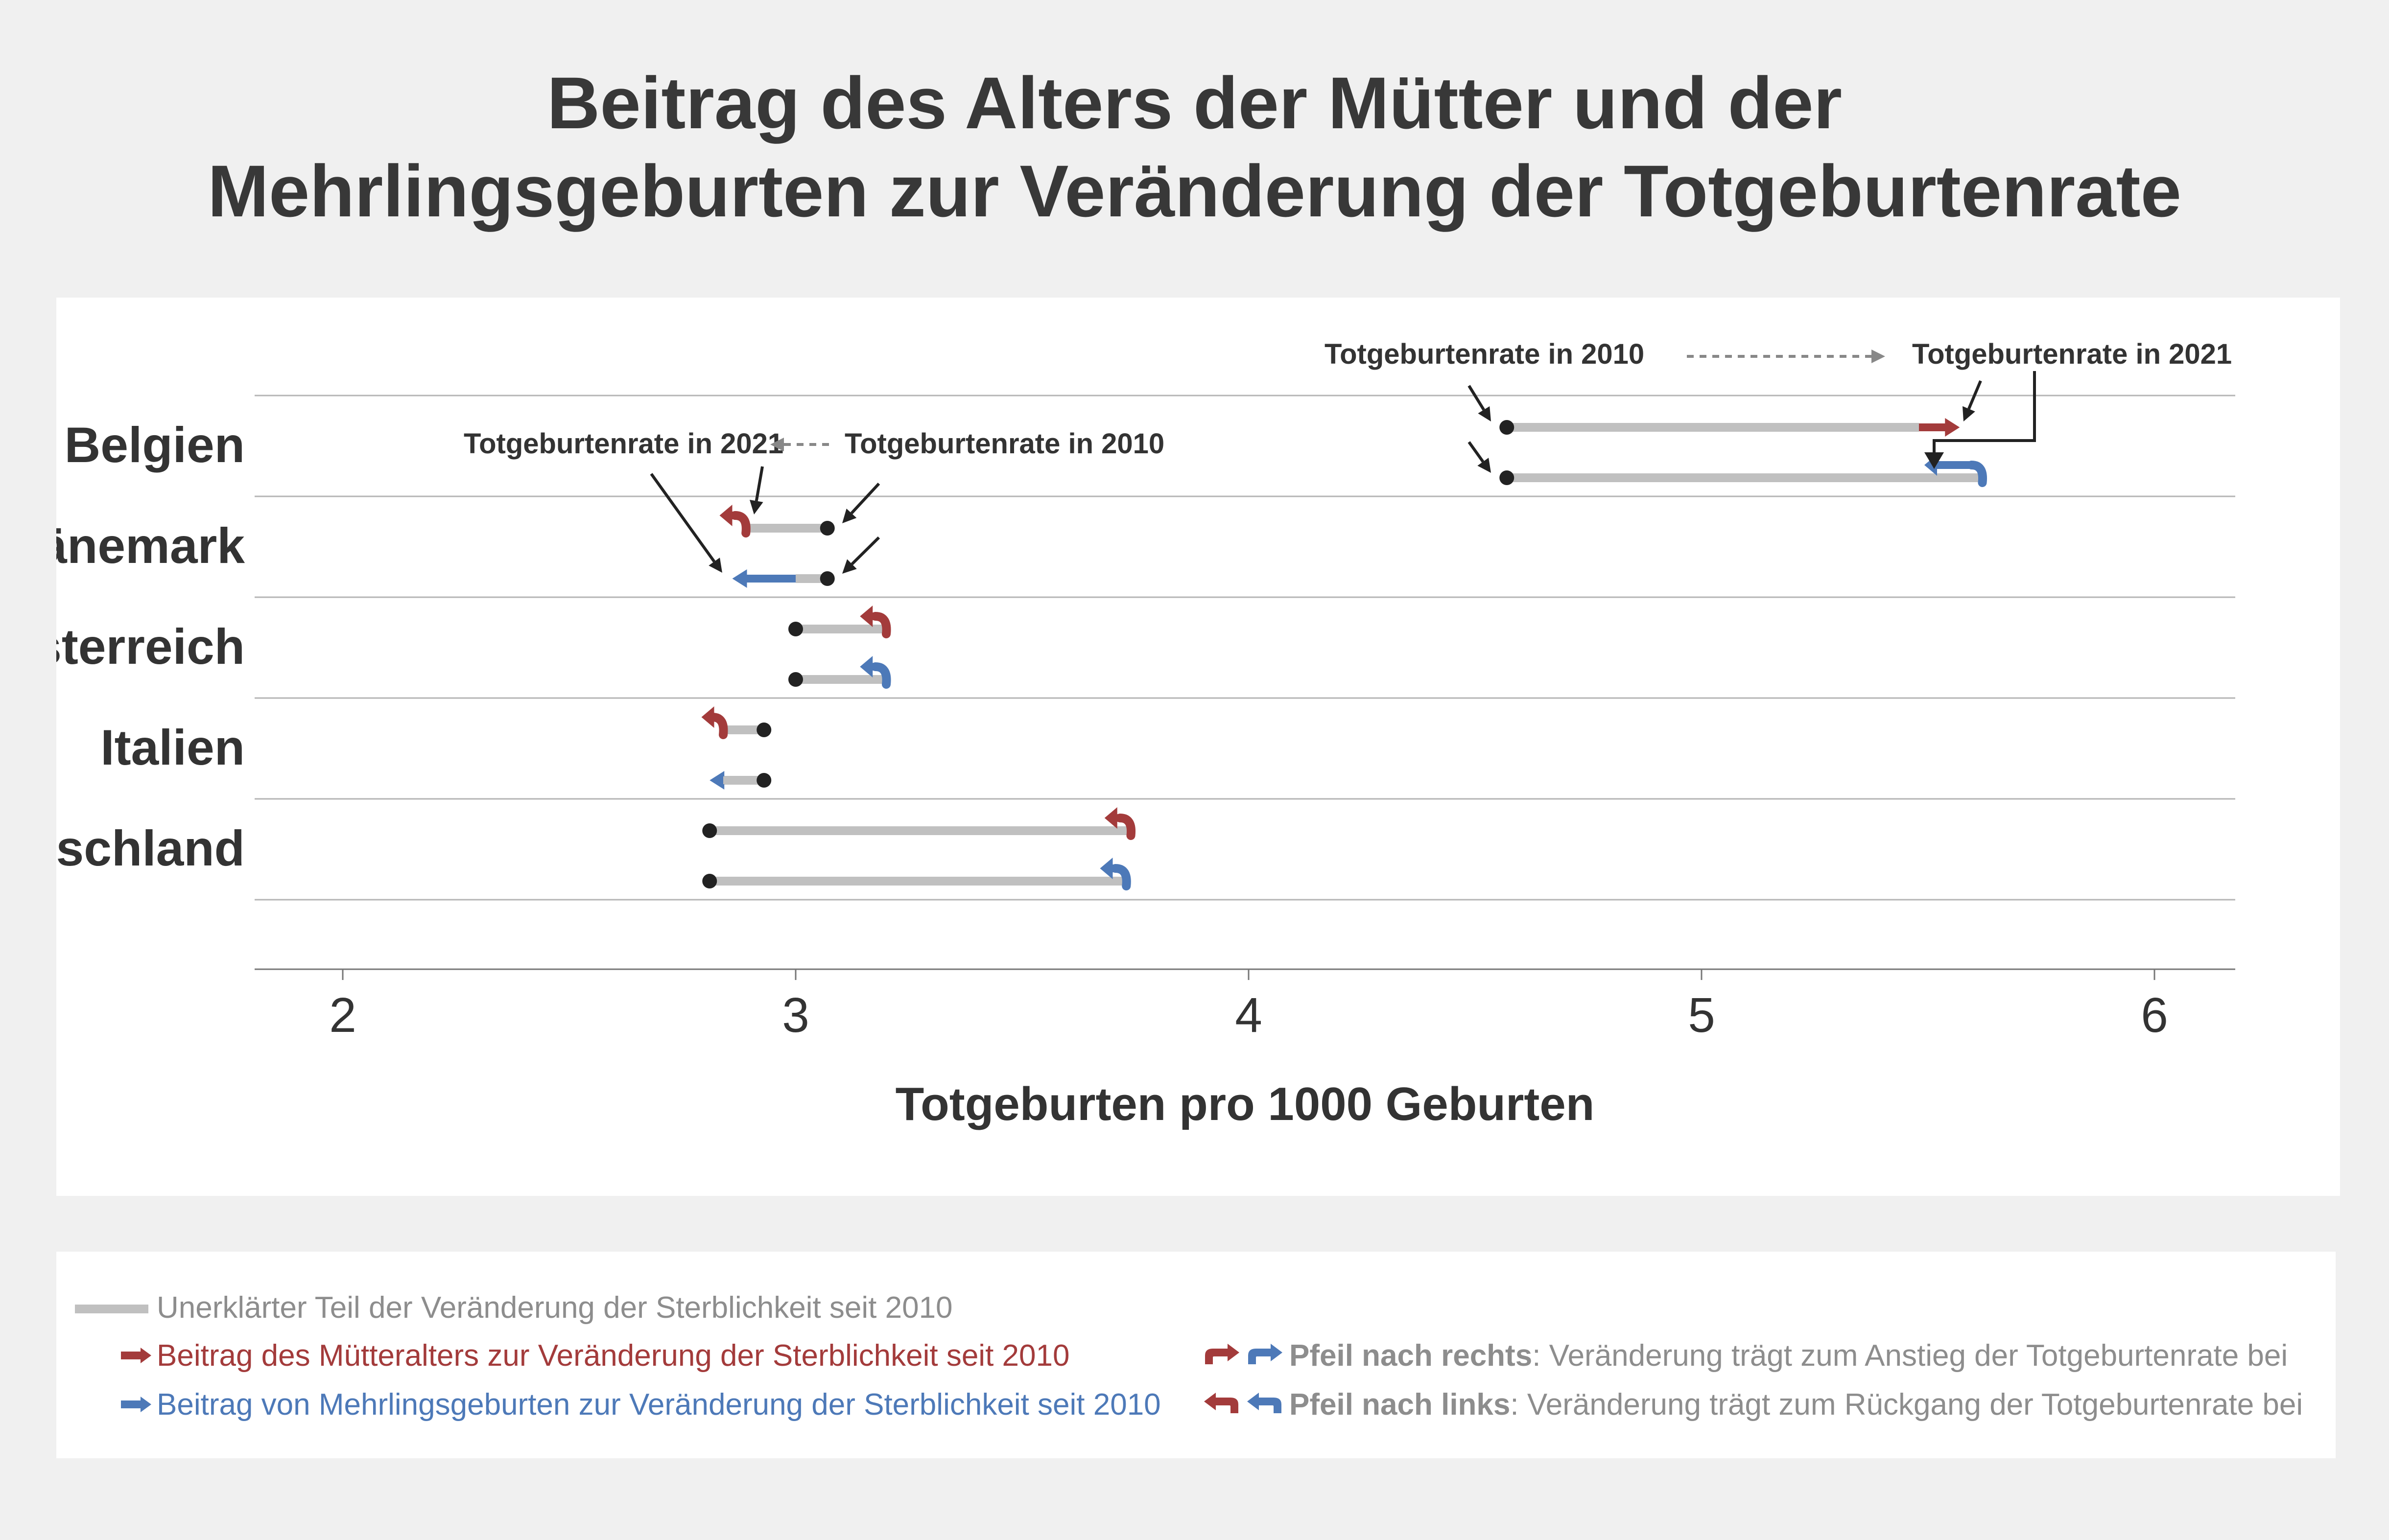  I want to click on annotation-belgien-2010: Totgeburtenrate in 2010, so click(1485, 354).